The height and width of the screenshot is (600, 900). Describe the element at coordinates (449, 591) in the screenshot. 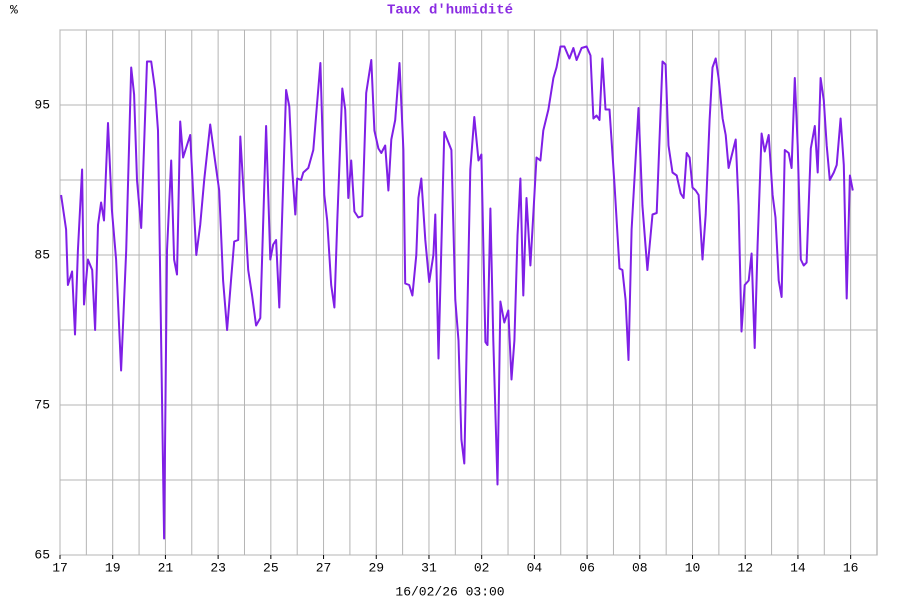

I see `x-axis-label: 16/02/26 03:00` at that location.